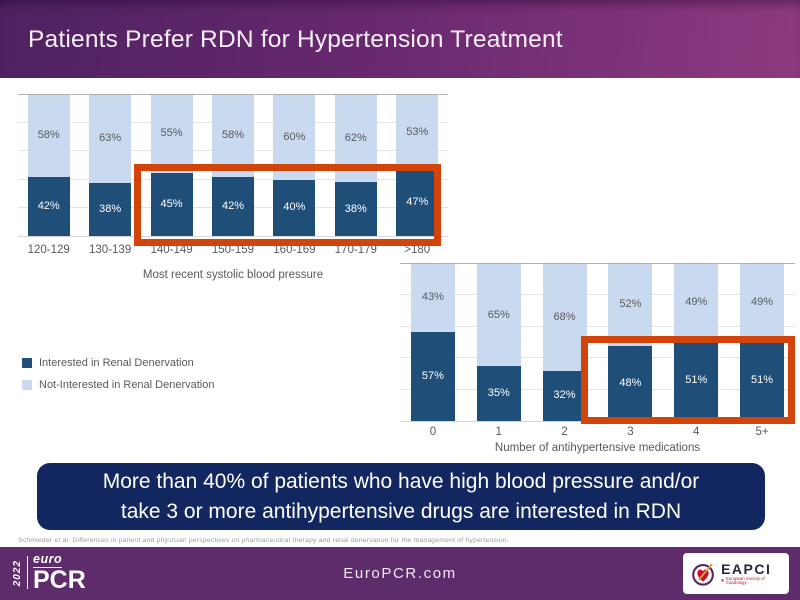 The height and width of the screenshot is (600, 800). I want to click on legend-item-interested: Interested in Renal Denervation, so click(118, 363).